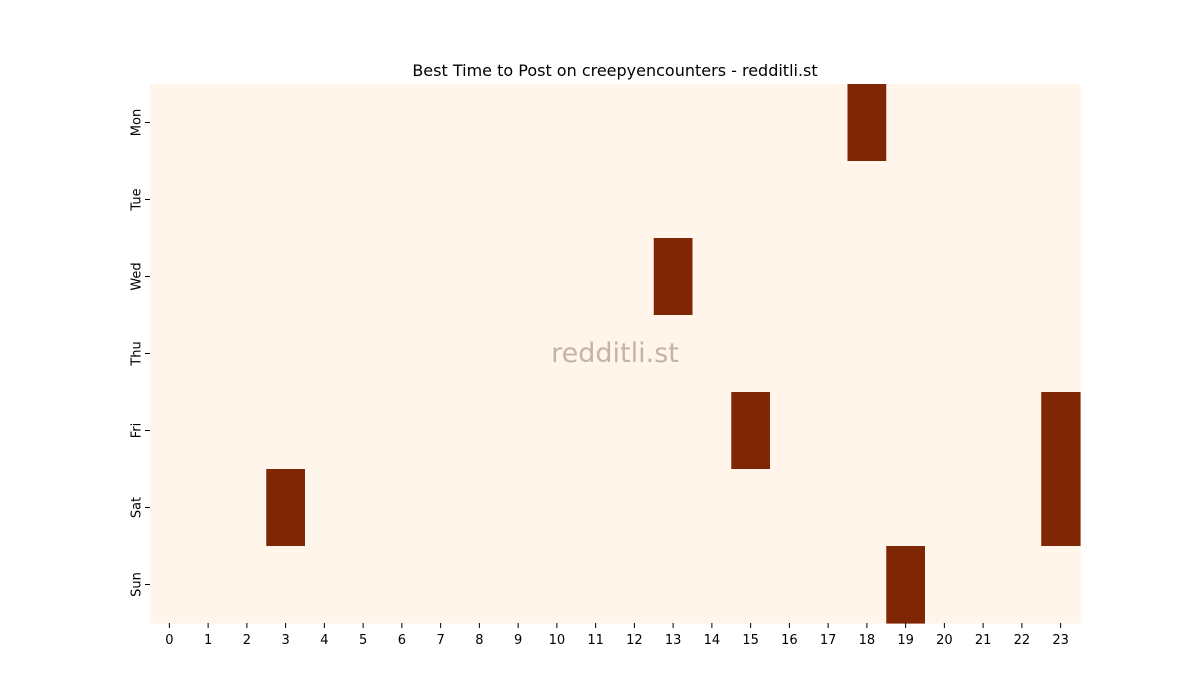 The height and width of the screenshot is (700, 1200). What do you see at coordinates (140, 353) in the screenshot?
I see `y-axis: Mon Tue Wed Thu Fri Sat Sun` at bounding box center [140, 353].